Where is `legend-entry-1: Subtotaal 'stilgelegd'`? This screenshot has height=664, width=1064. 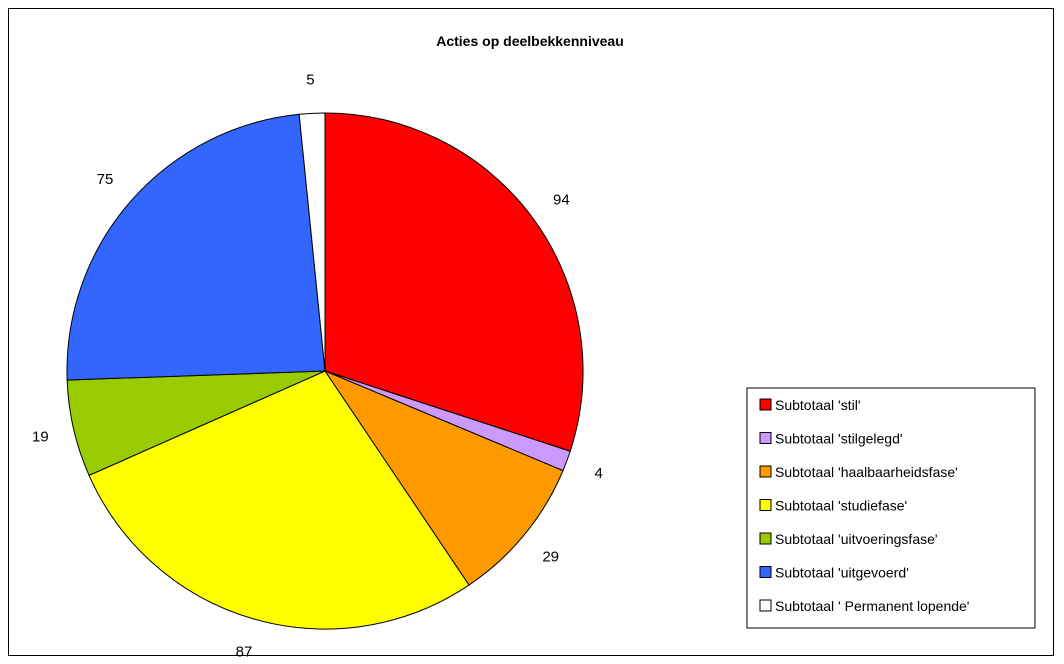 legend-entry-1: Subtotaal 'stilgelegd' is located at coordinates (839, 439).